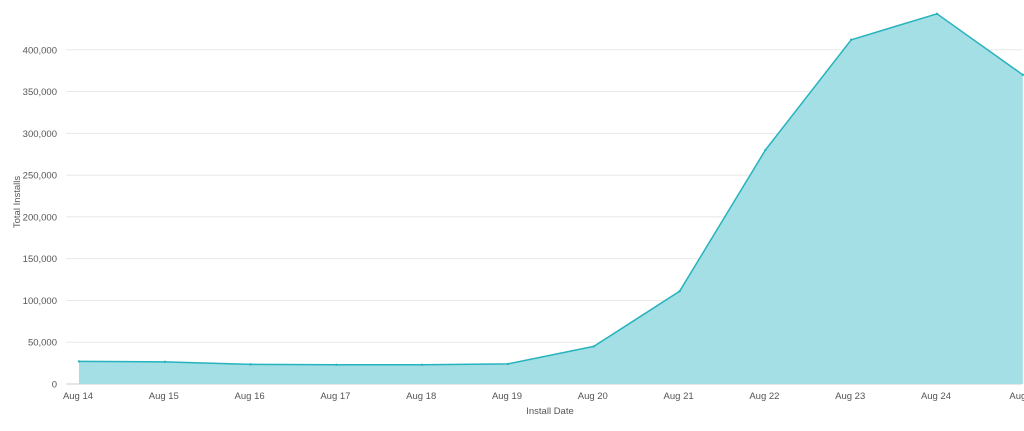  I want to click on y-tick-label: 400,000, so click(40, 50).